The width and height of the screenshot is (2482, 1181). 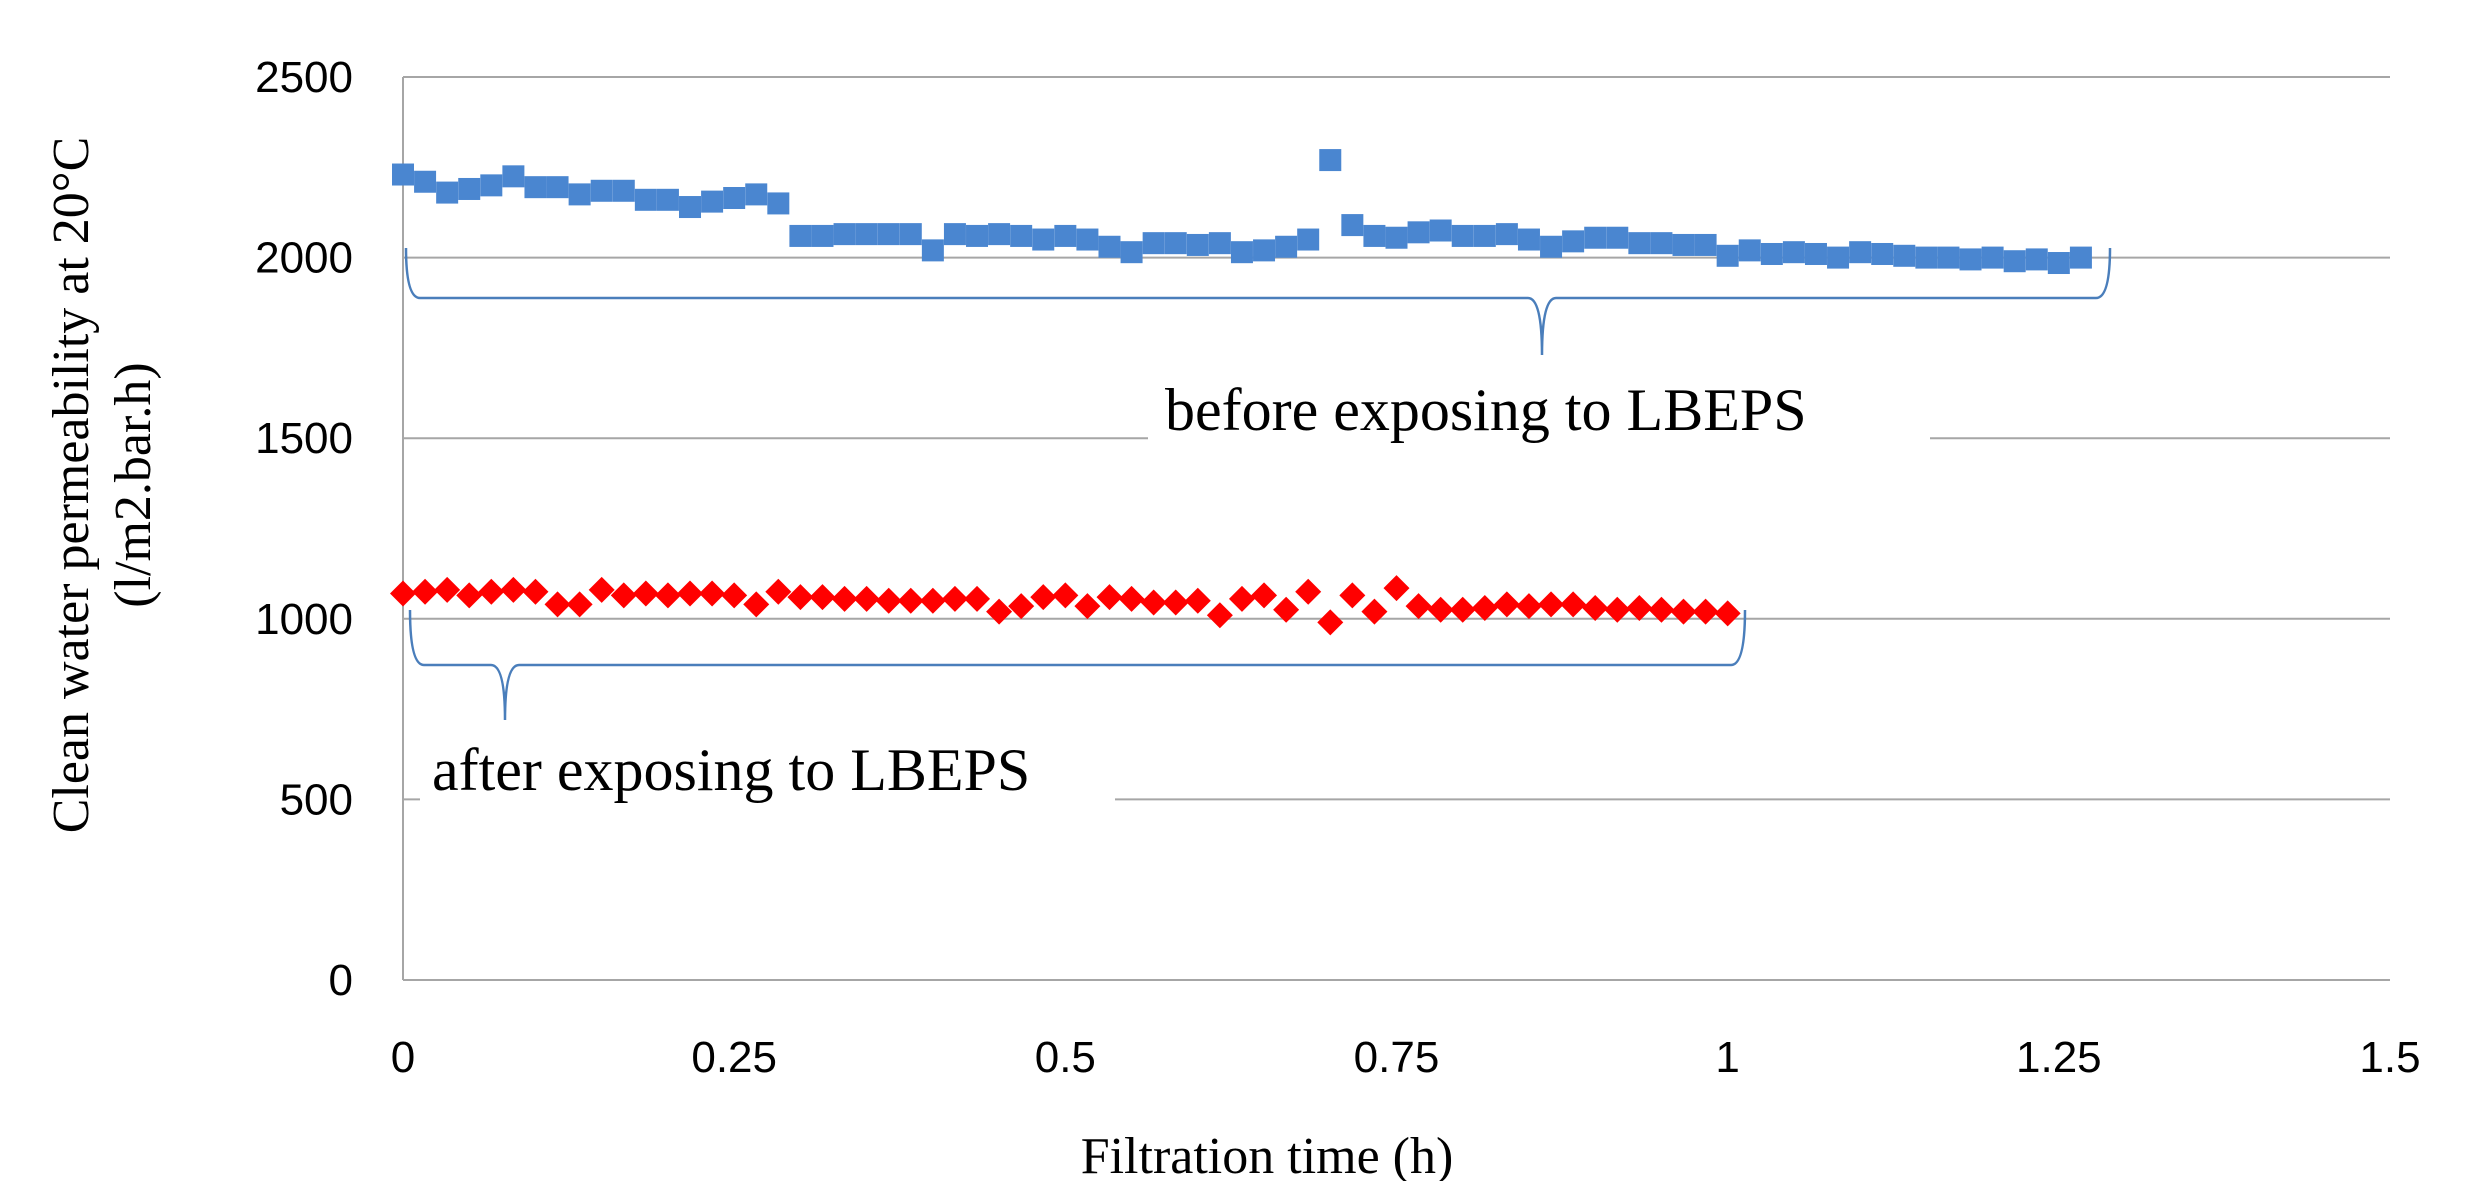 I want to click on annotation-background, so click(x=1539, y=410).